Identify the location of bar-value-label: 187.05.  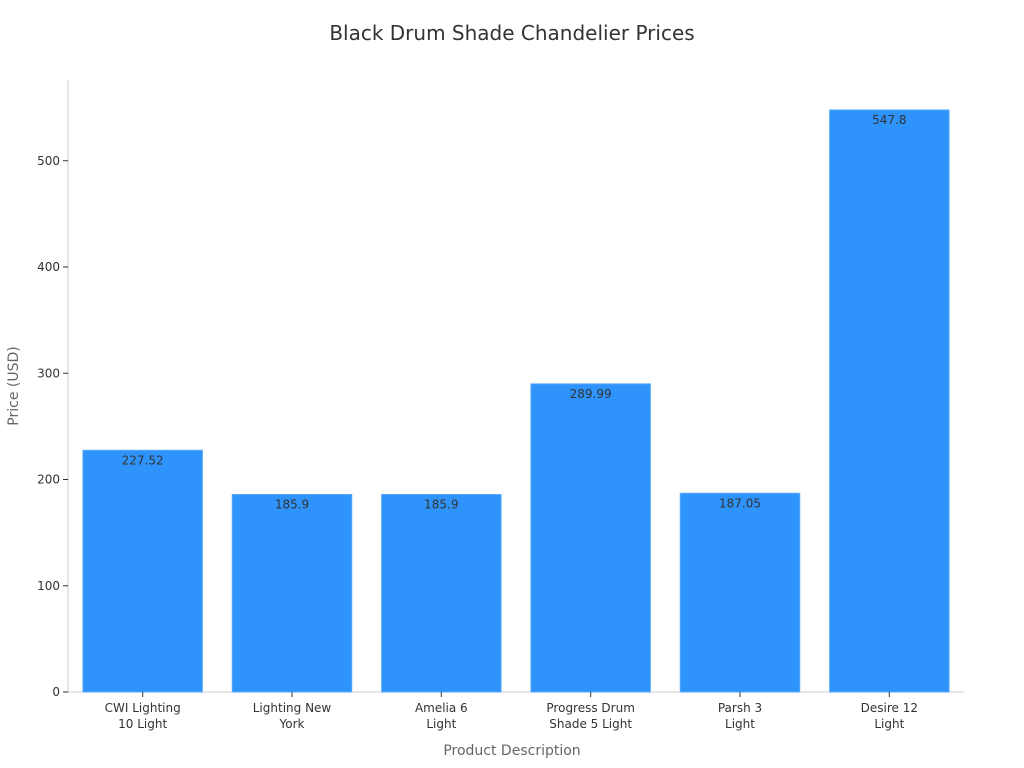
(740, 503).